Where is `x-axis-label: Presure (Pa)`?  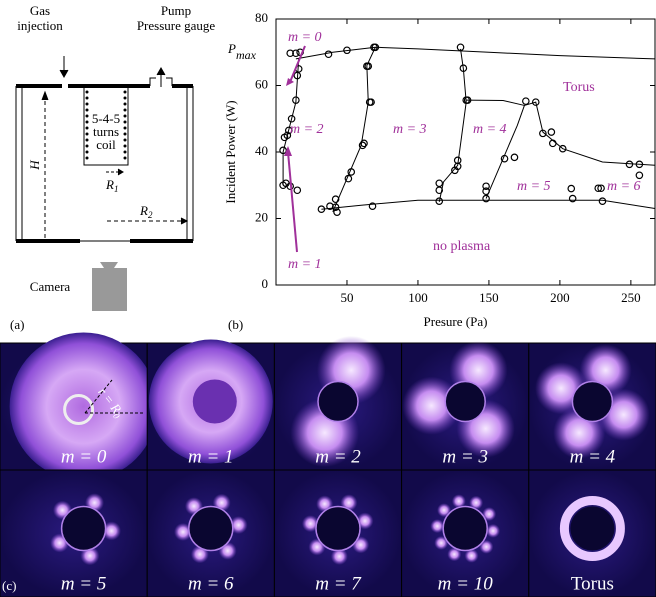 x-axis-label: Presure (Pa) is located at coordinates (456, 321).